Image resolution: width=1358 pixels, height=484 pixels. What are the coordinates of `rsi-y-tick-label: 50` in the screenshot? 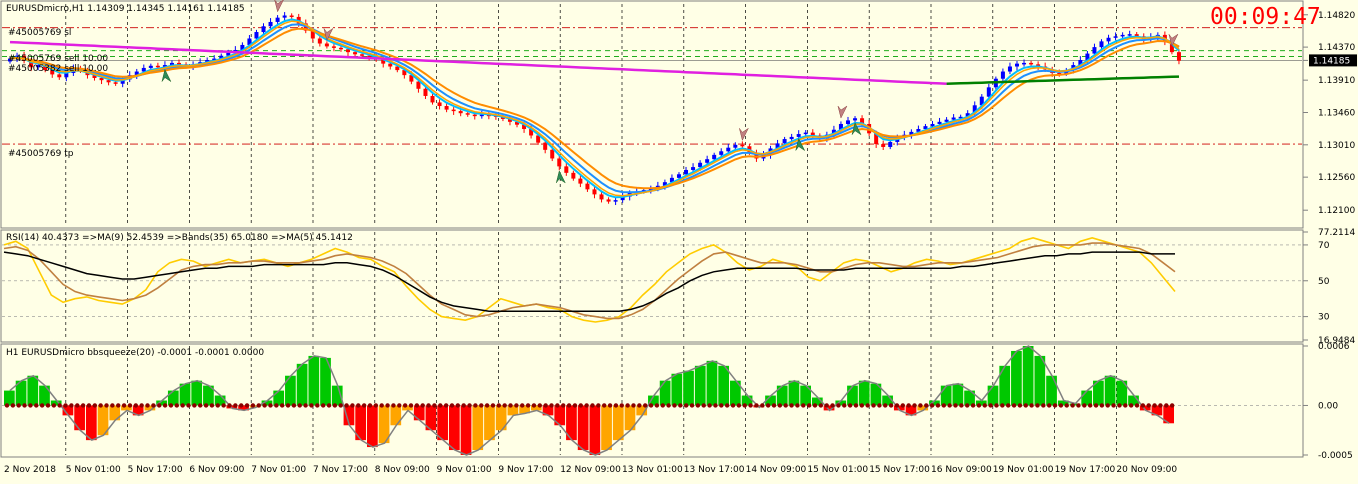 It's located at (1324, 282).